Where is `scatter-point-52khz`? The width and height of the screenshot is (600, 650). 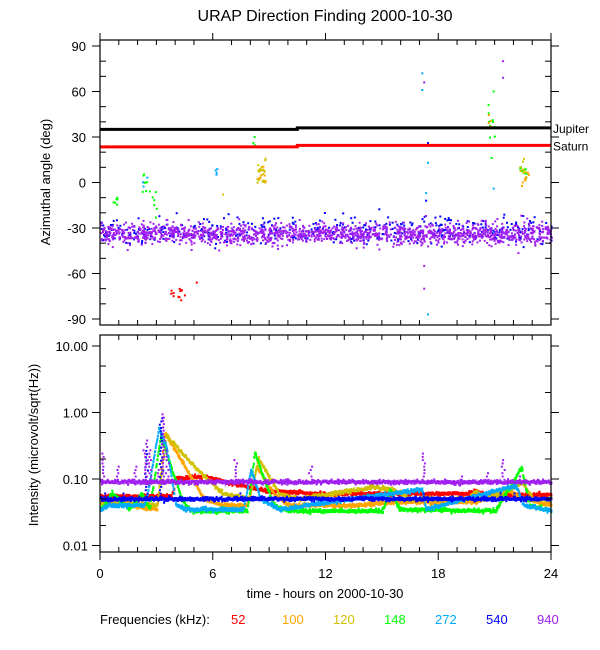 scatter-point-52khz is located at coordinates (196, 282).